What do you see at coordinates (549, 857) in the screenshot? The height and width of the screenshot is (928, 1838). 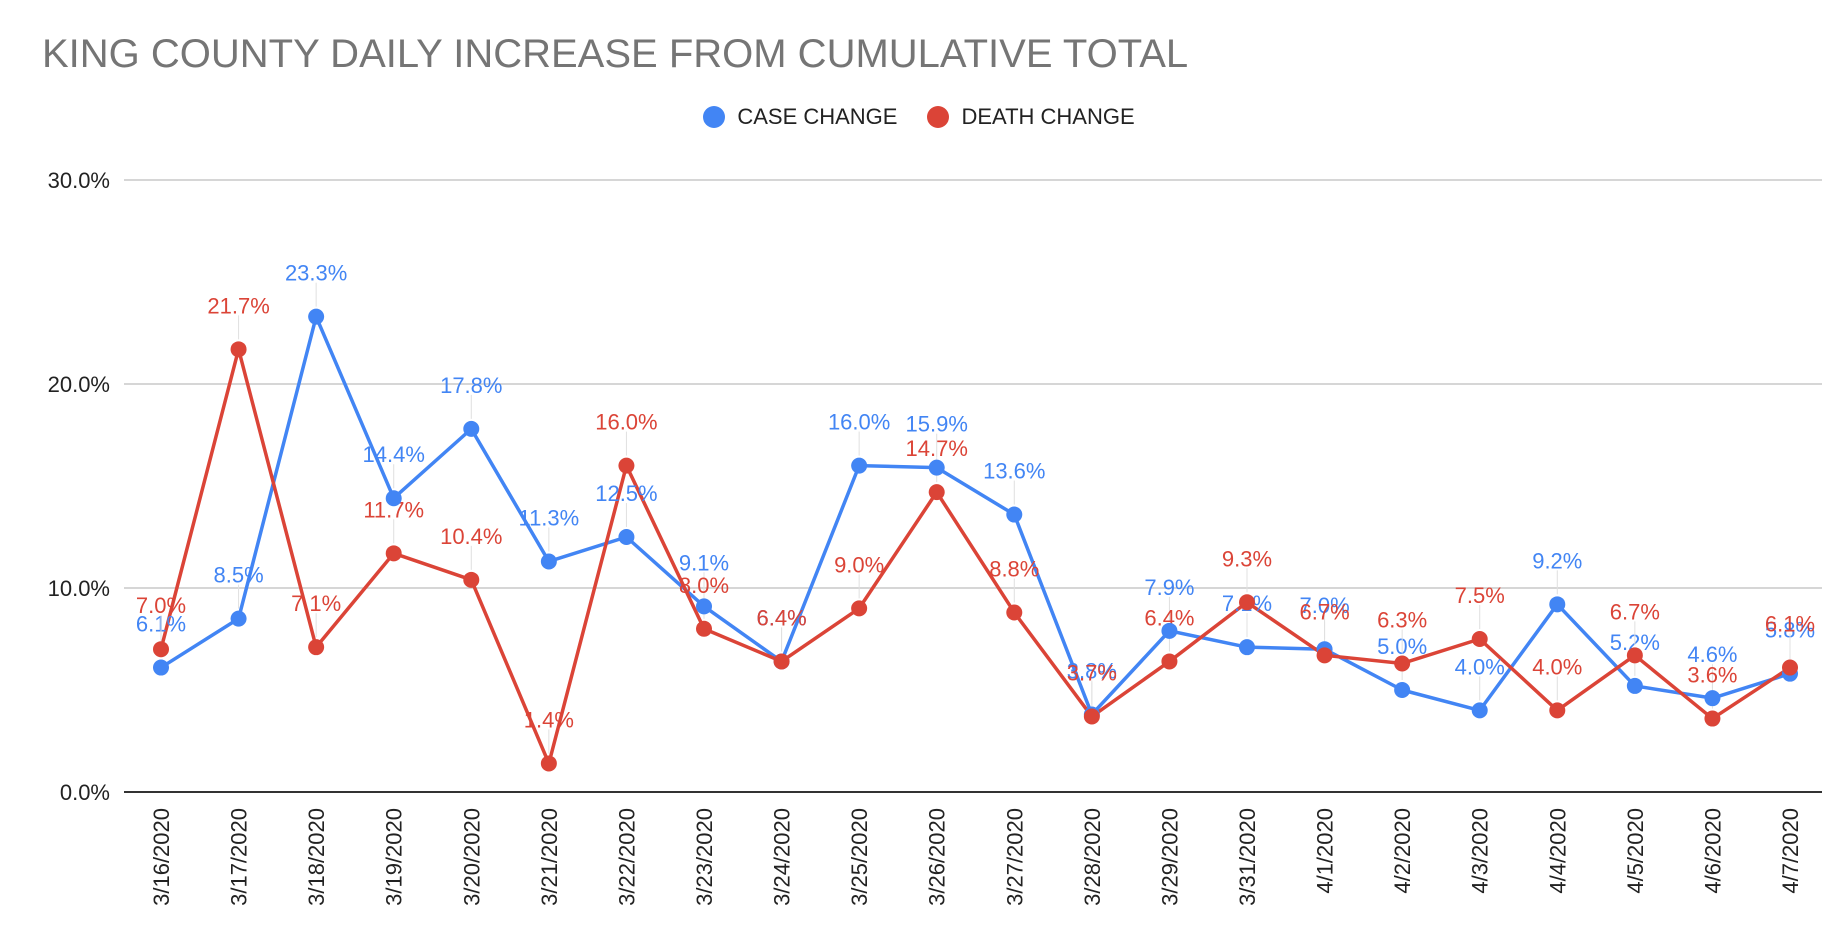 I see `x-tick-label: 3/21/2020` at bounding box center [549, 857].